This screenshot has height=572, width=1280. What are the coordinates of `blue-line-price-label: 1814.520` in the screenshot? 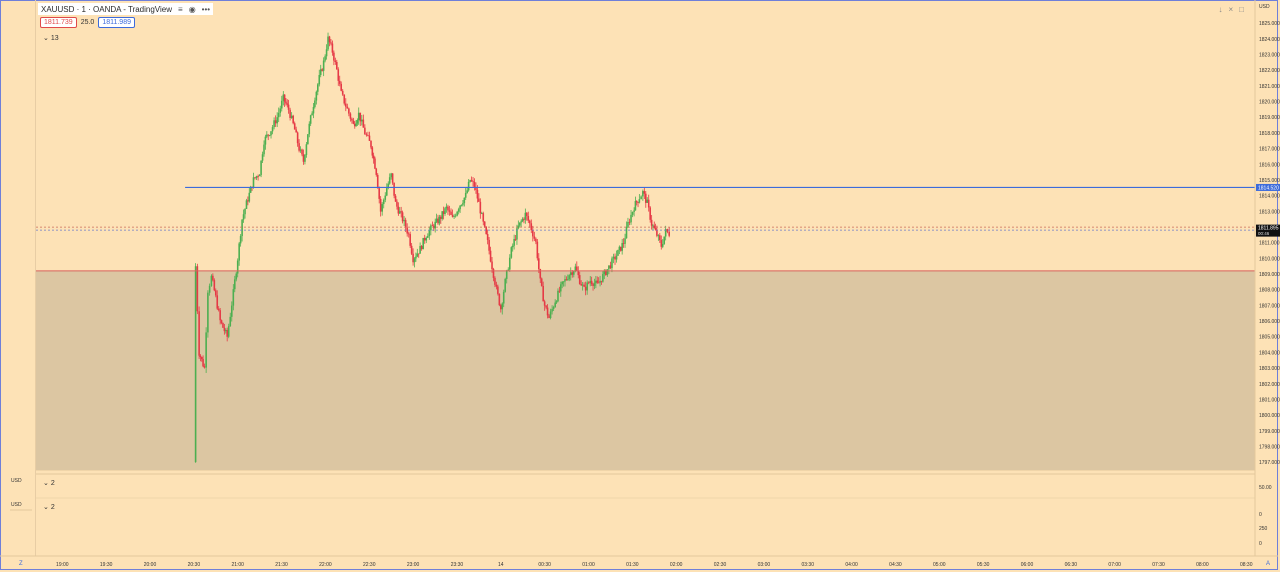 It's located at (1268, 188).